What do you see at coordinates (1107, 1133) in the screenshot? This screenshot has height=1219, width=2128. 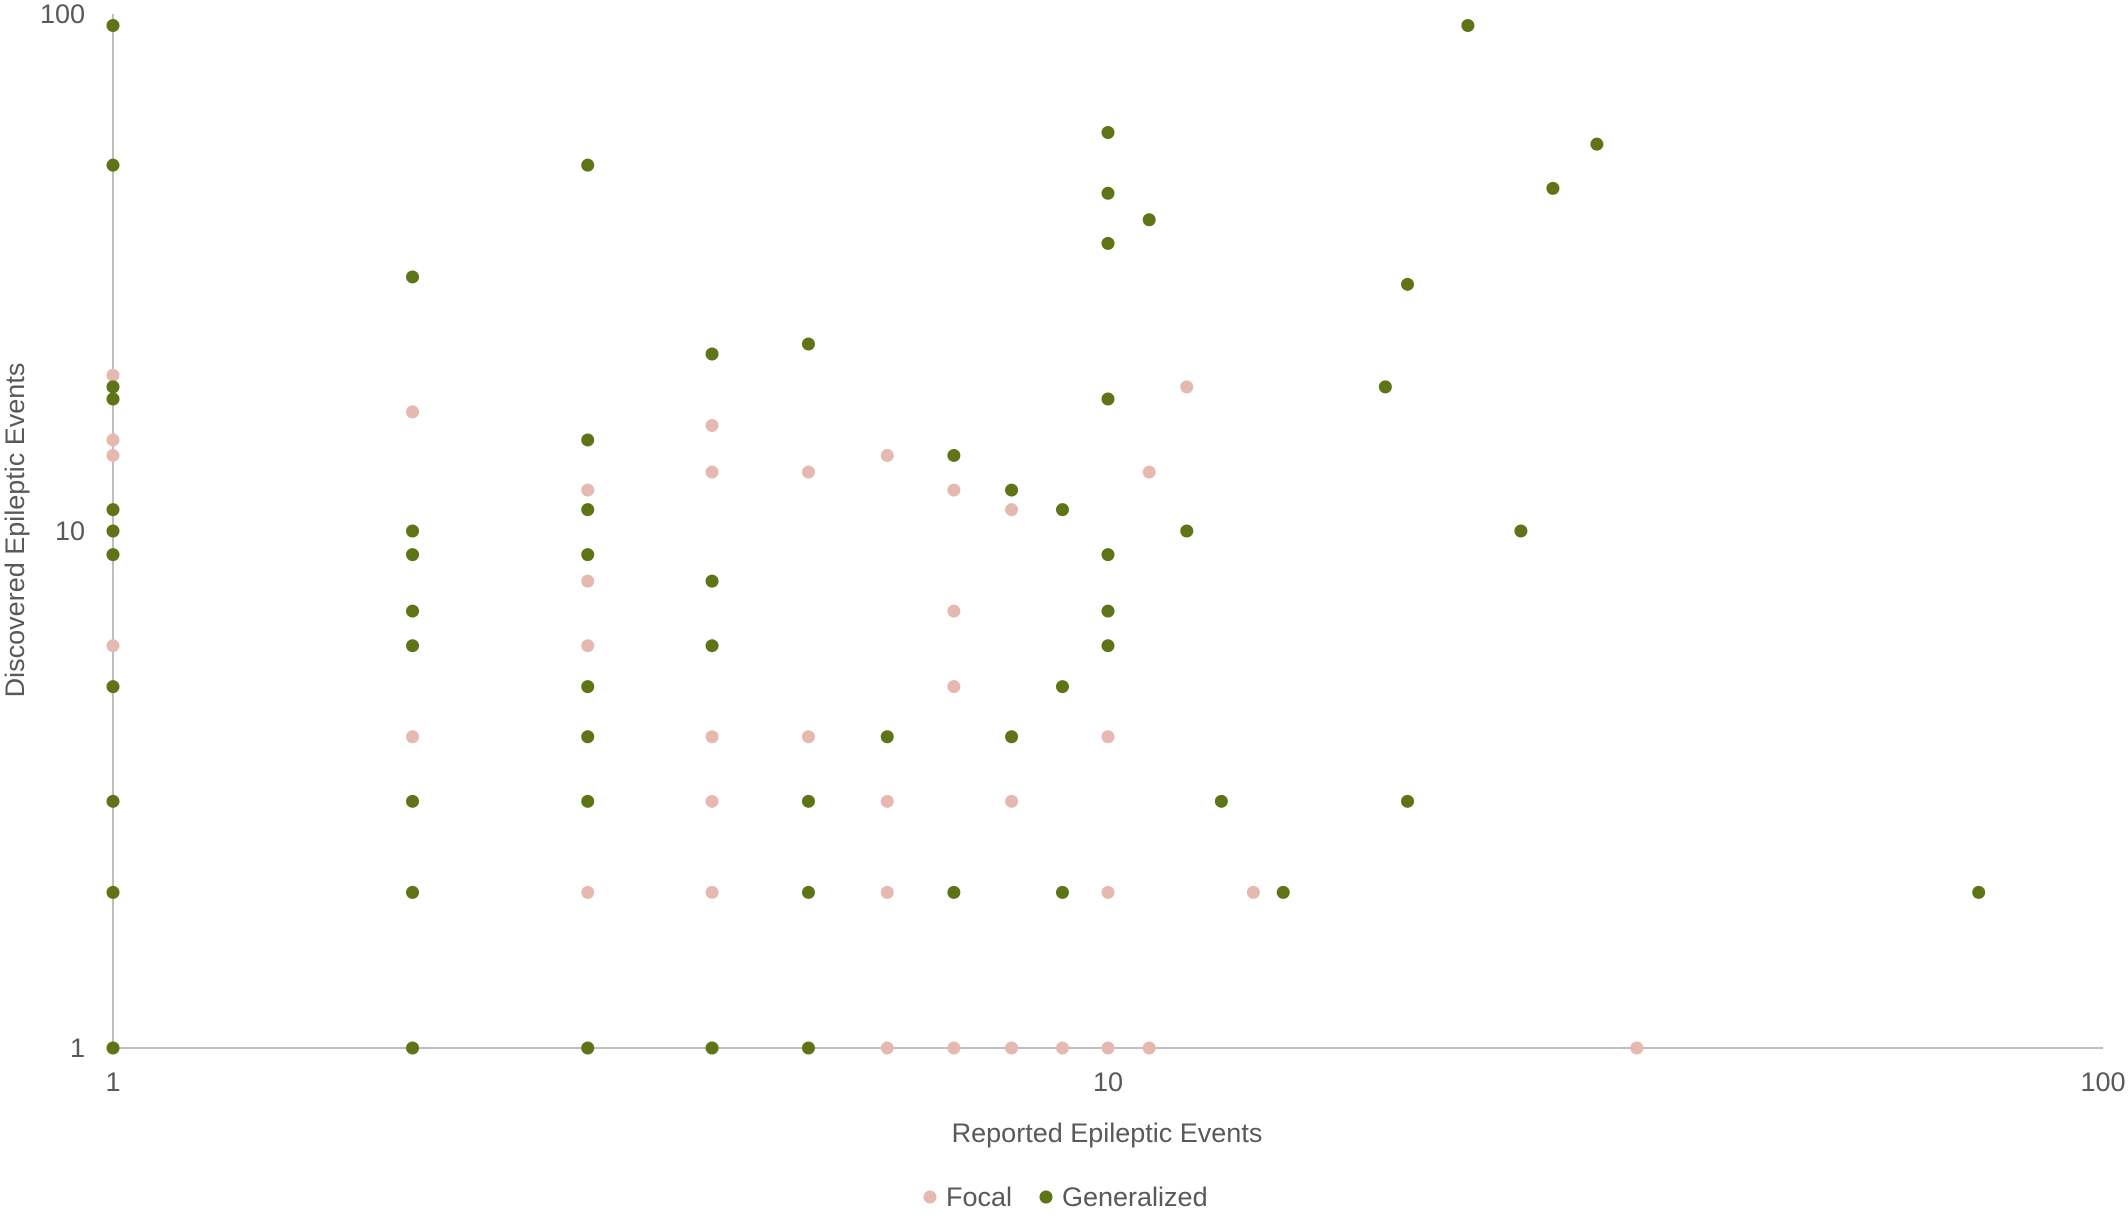 I see `x-axis-title: Reported Epileptic Events` at bounding box center [1107, 1133].